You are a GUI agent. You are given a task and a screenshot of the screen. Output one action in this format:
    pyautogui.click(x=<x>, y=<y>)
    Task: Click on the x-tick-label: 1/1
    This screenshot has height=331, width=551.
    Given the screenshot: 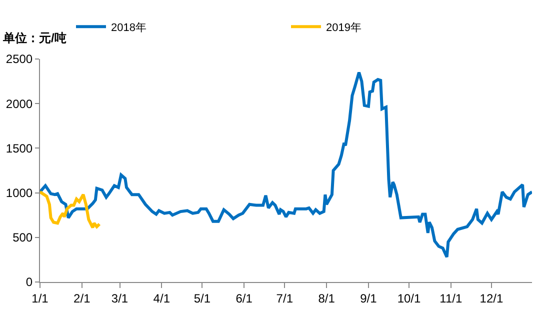 What is the action you would take?
    pyautogui.click(x=40, y=298)
    